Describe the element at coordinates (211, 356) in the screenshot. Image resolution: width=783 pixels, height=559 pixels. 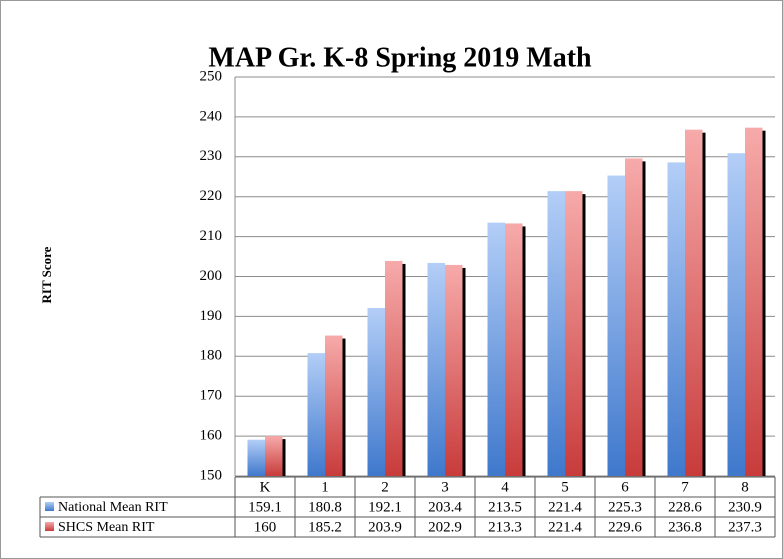
I see `y-tick-label: 180` at that location.